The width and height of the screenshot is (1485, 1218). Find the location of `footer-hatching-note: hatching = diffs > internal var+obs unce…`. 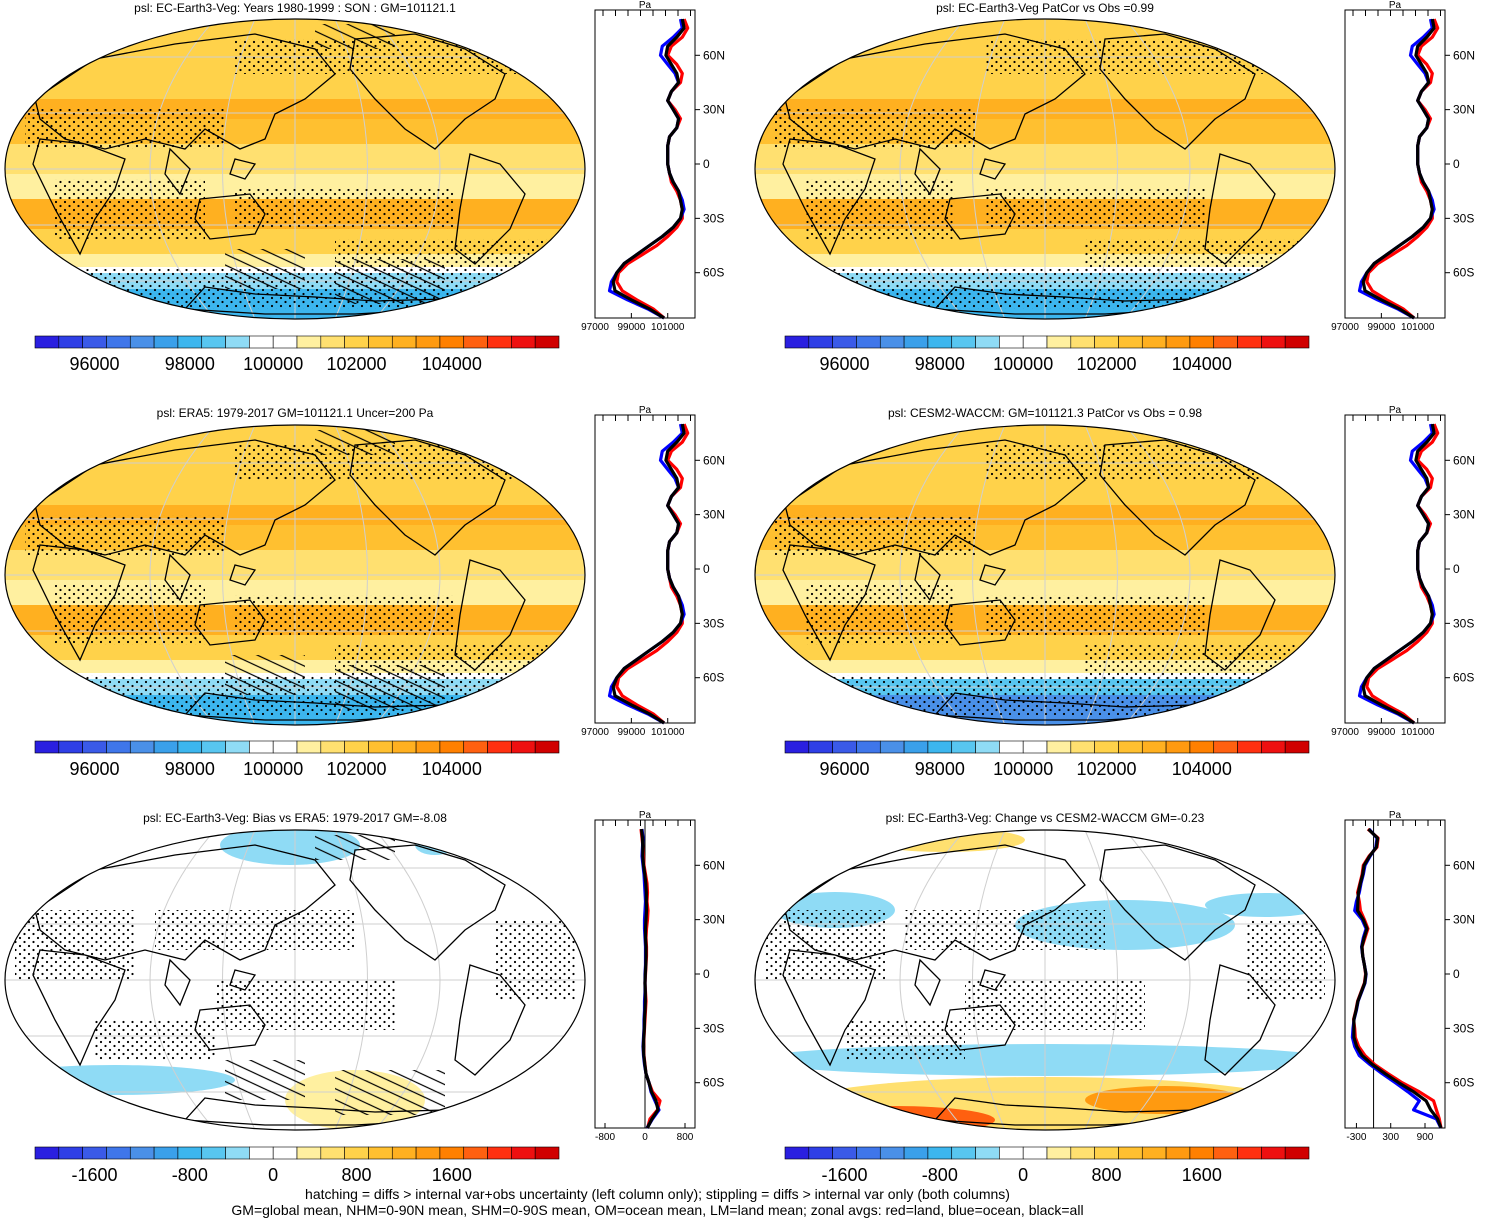

footer-hatching-note: hatching = diffs > internal var+obs unce… is located at coordinates (657, 1194).